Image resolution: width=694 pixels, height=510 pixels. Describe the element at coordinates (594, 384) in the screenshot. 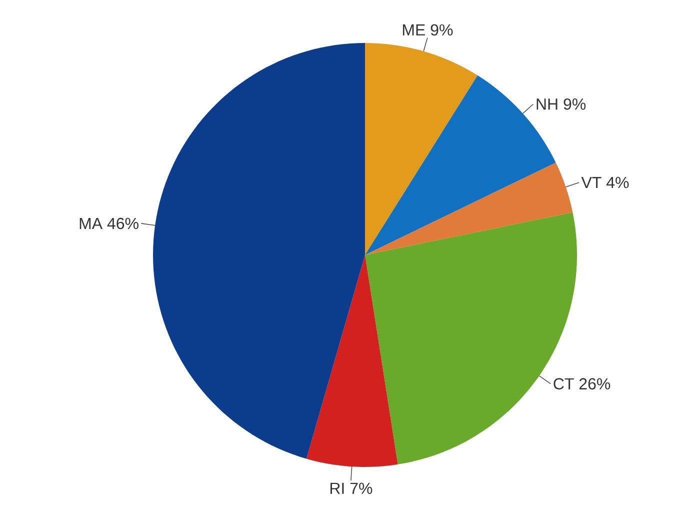

I see `data-label: 26%` at that location.